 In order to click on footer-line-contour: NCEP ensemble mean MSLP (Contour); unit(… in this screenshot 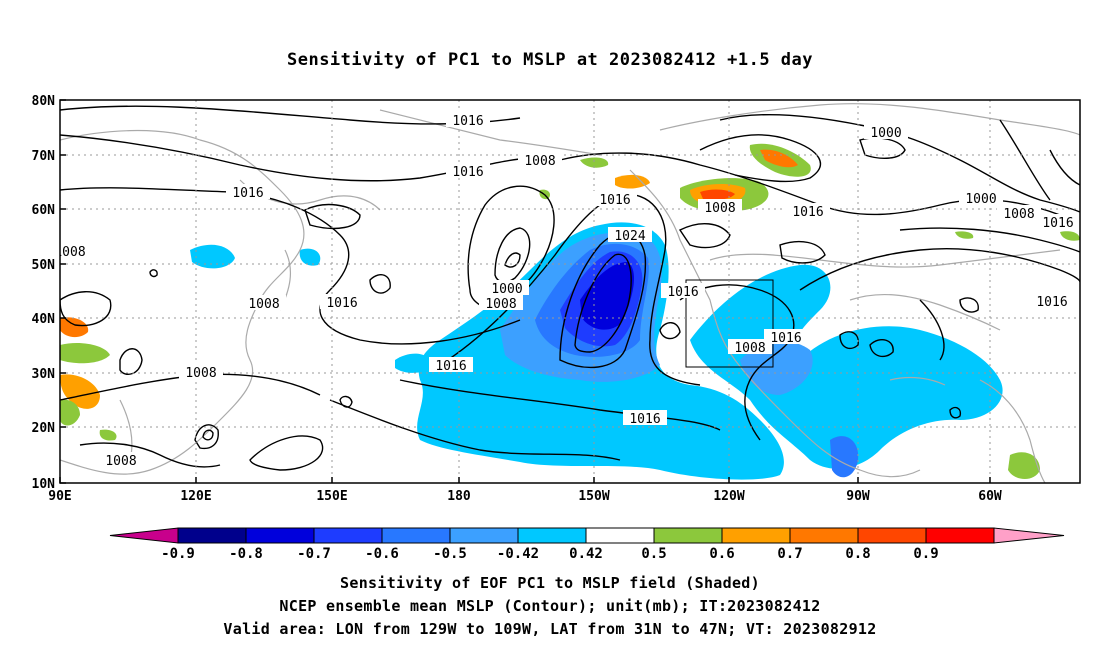, I will do `click(550, 606)`.